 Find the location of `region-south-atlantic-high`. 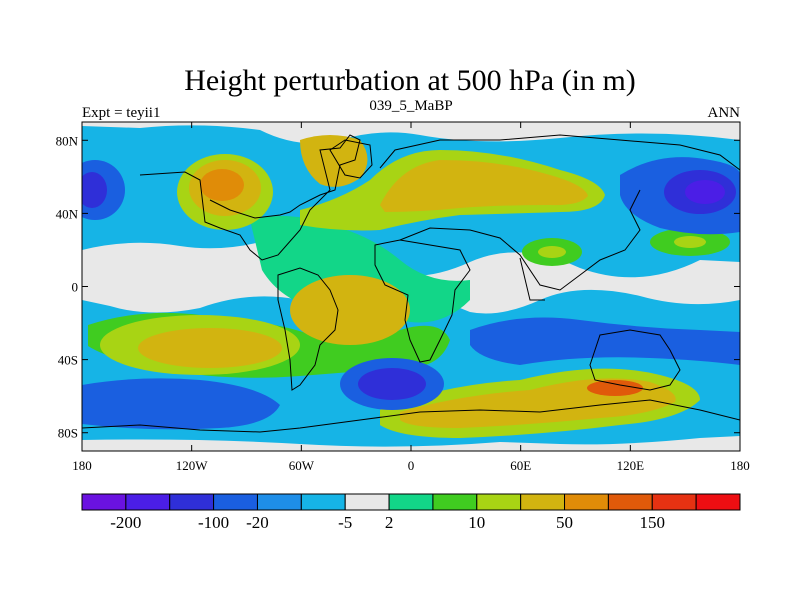

region-south-atlantic-high is located at coordinates (350, 310).